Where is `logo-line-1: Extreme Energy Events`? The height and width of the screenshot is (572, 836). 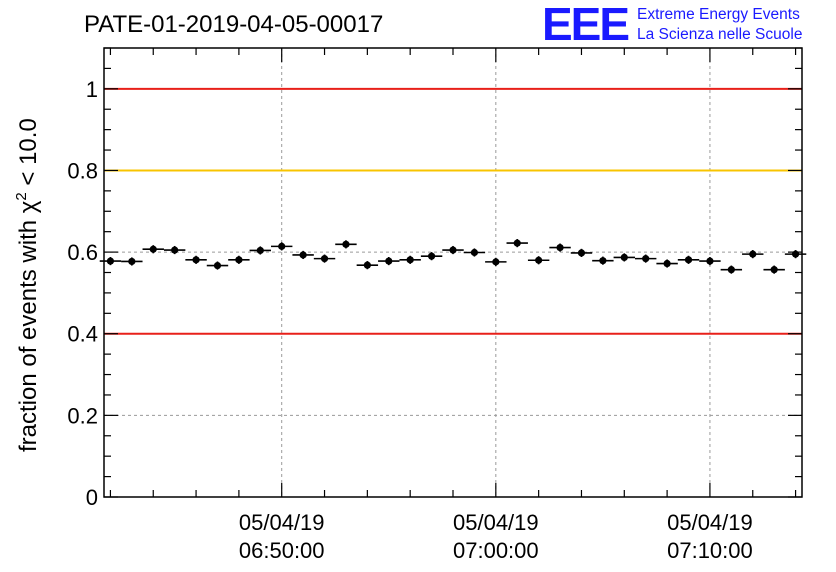
logo-line-1: Extreme Energy Events is located at coordinates (718, 14).